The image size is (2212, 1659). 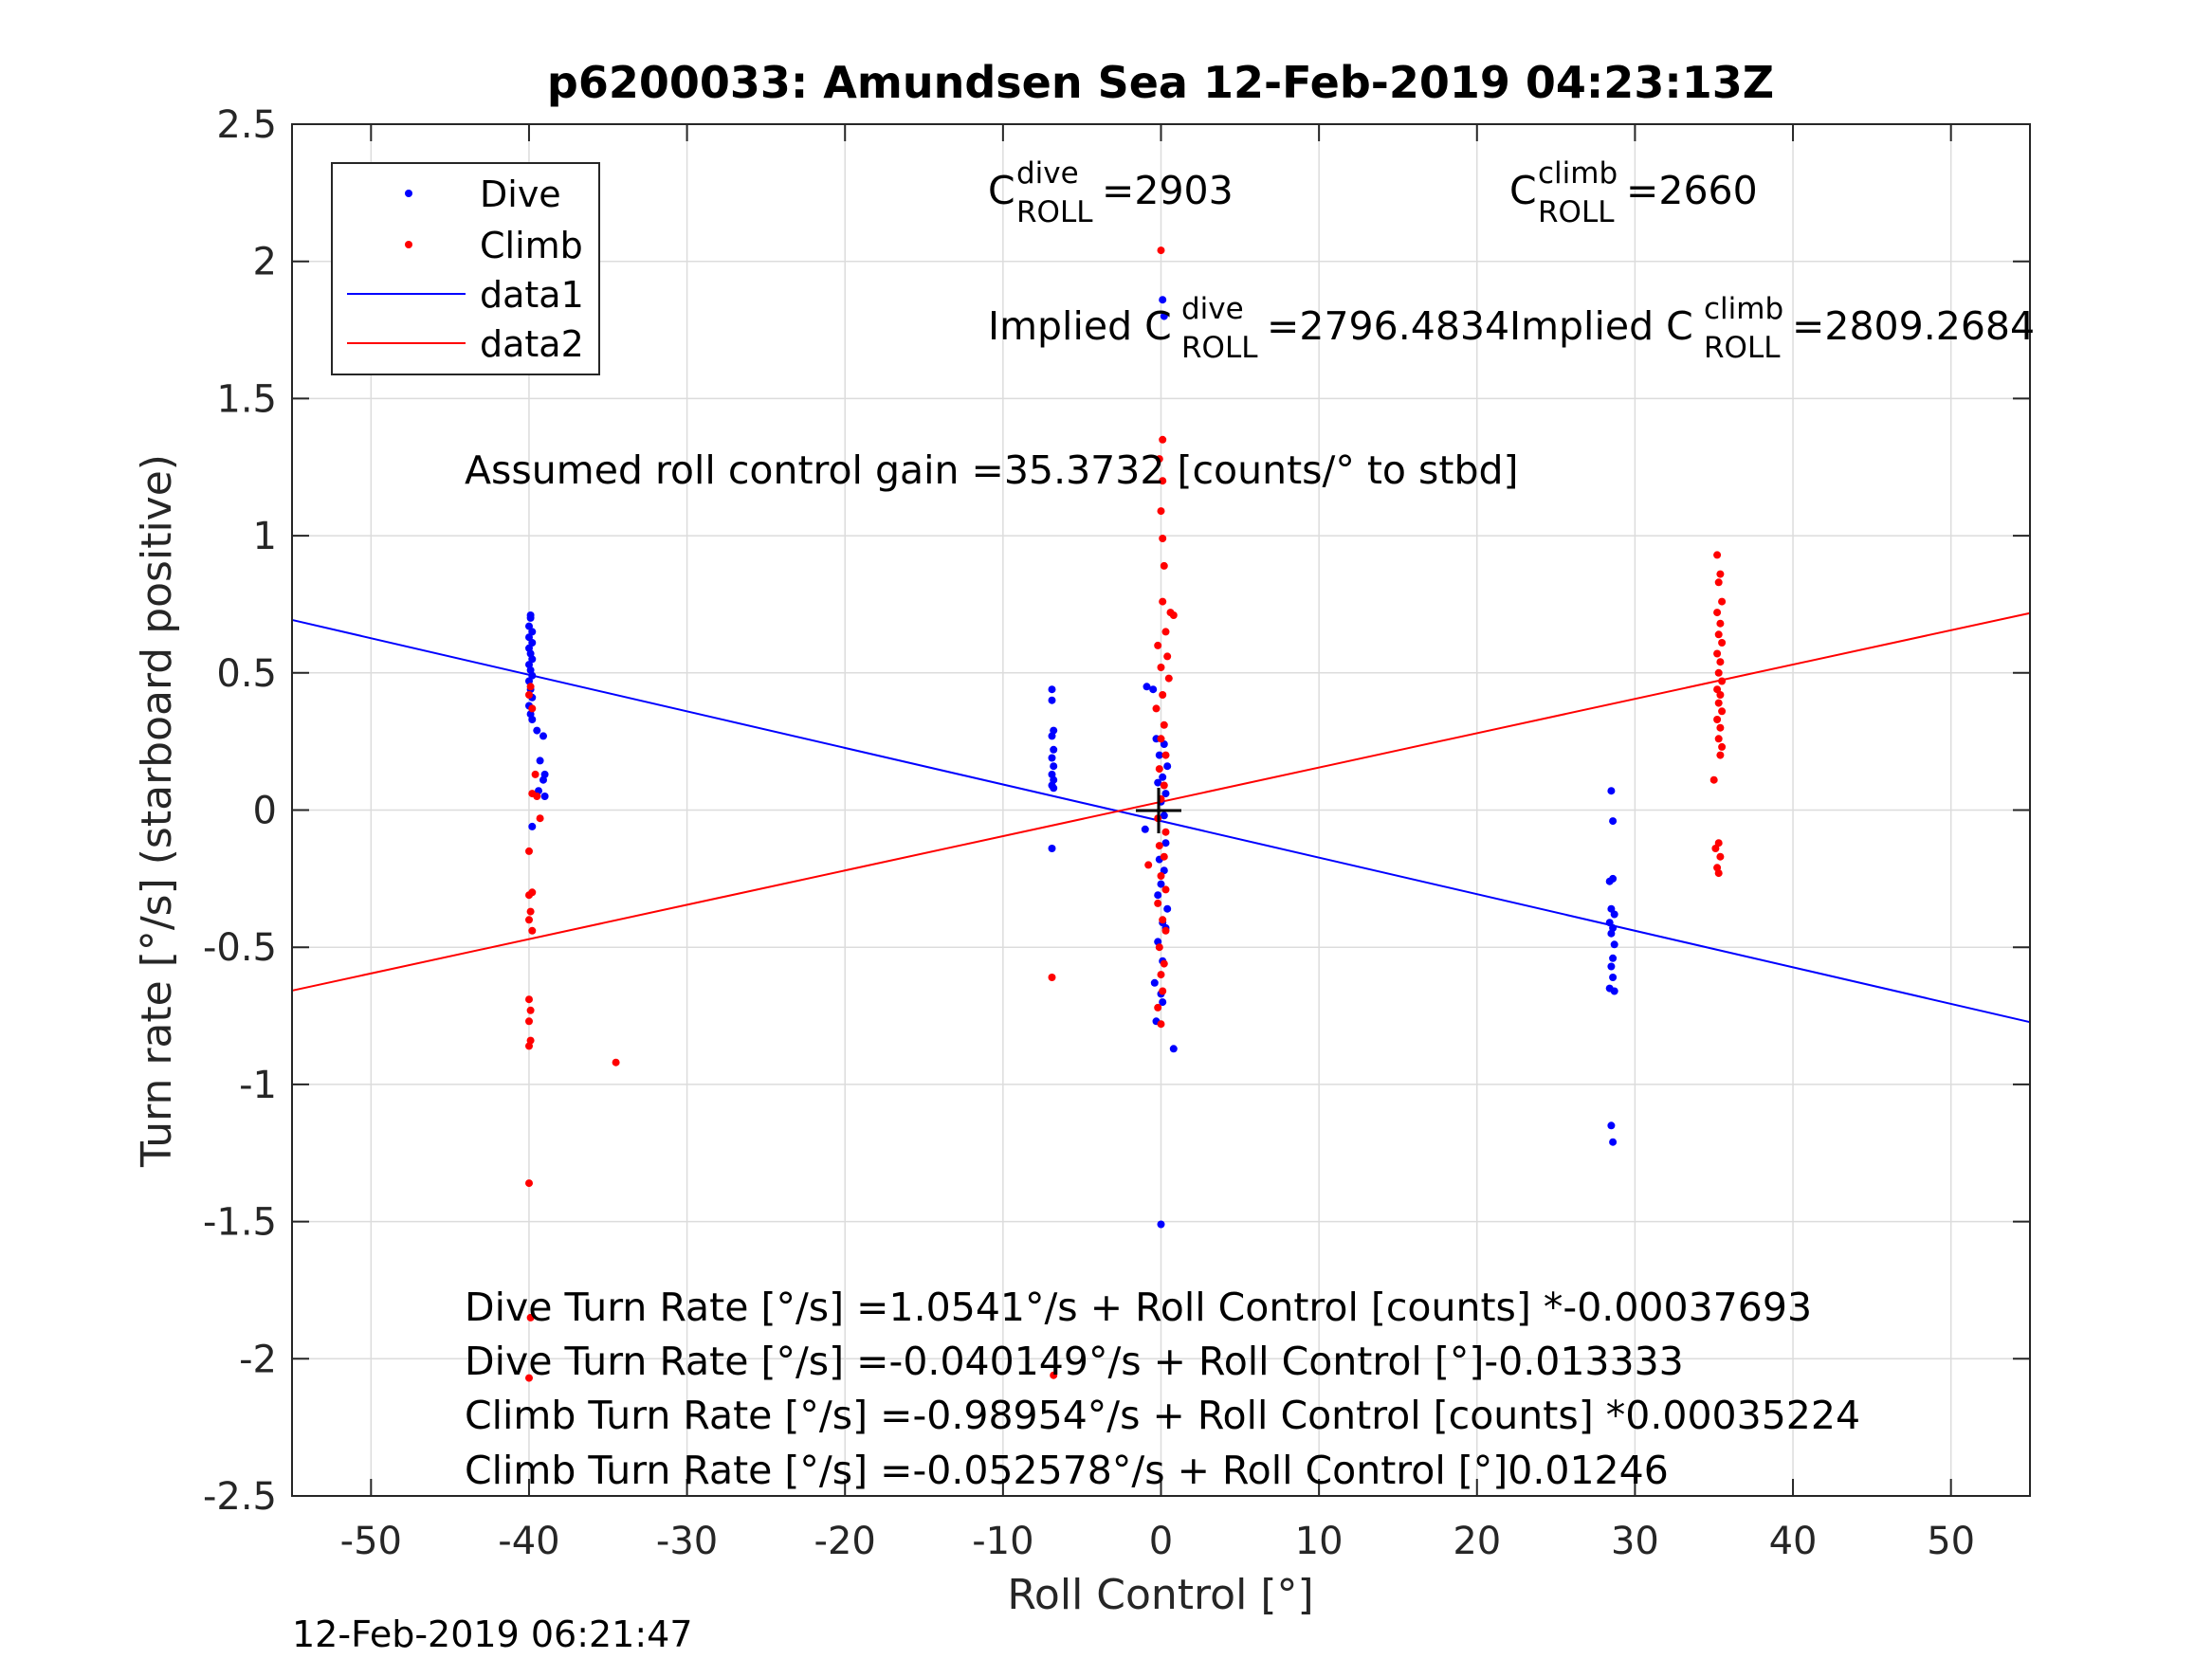 What do you see at coordinates (408, 244) in the screenshot?
I see `legend-climb-marker` at bounding box center [408, 244].